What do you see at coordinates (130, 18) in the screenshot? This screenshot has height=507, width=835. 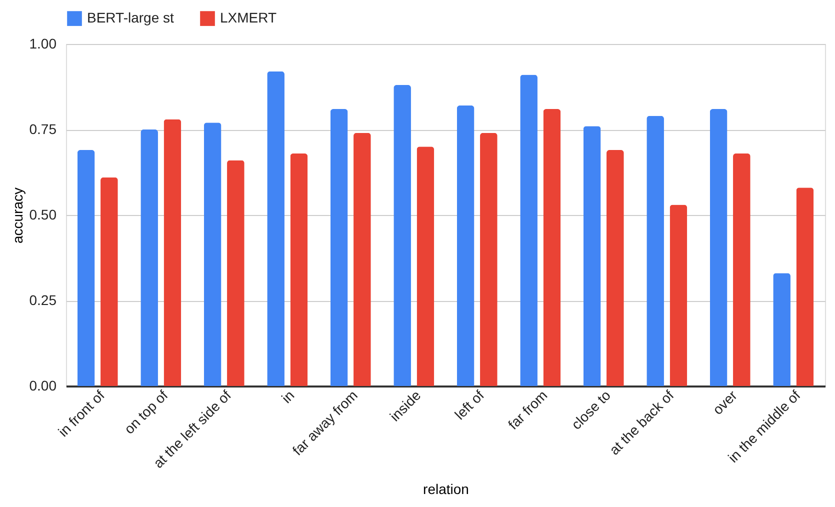 I see `legend-label: BERT-large st` at bounding box center [130, 18].